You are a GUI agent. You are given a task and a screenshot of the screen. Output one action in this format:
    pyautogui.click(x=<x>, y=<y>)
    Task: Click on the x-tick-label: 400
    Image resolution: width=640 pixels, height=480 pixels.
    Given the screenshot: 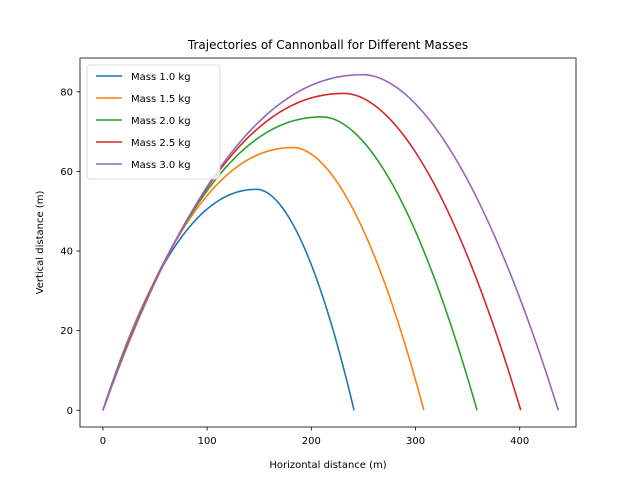 What is the action you would take?
    pyautogui.click(x=519, y=441)
    